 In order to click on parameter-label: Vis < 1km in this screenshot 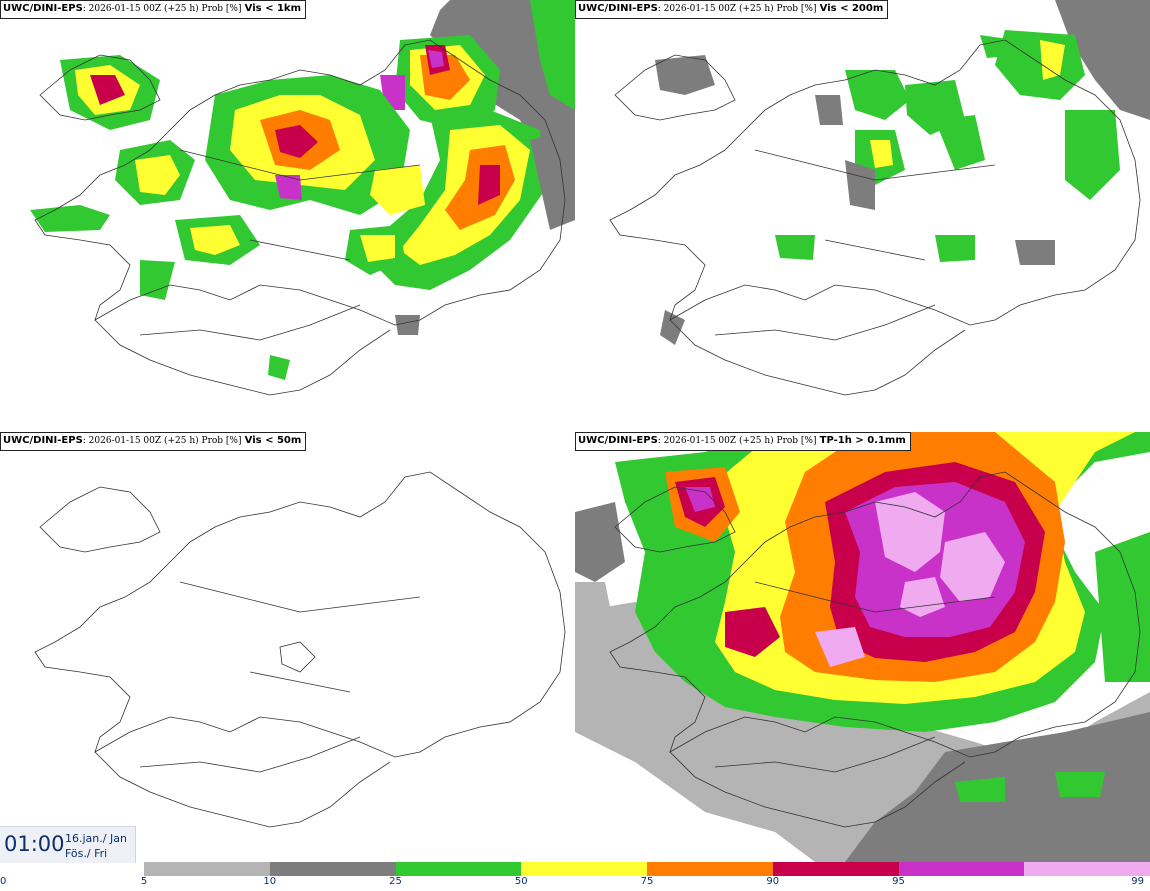, I will do `click(272, 8)`.